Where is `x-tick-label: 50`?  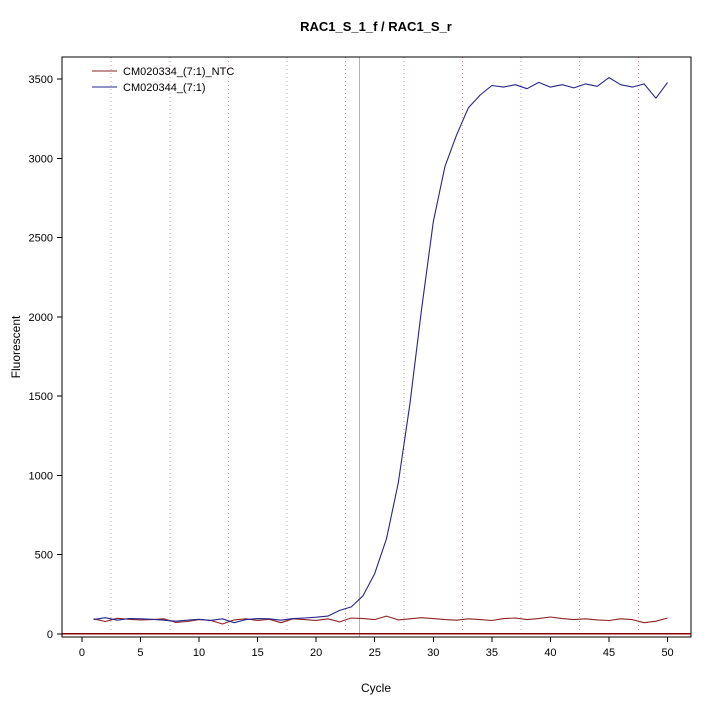 x-tick-label: 50 is located at coordinates (667, 653).